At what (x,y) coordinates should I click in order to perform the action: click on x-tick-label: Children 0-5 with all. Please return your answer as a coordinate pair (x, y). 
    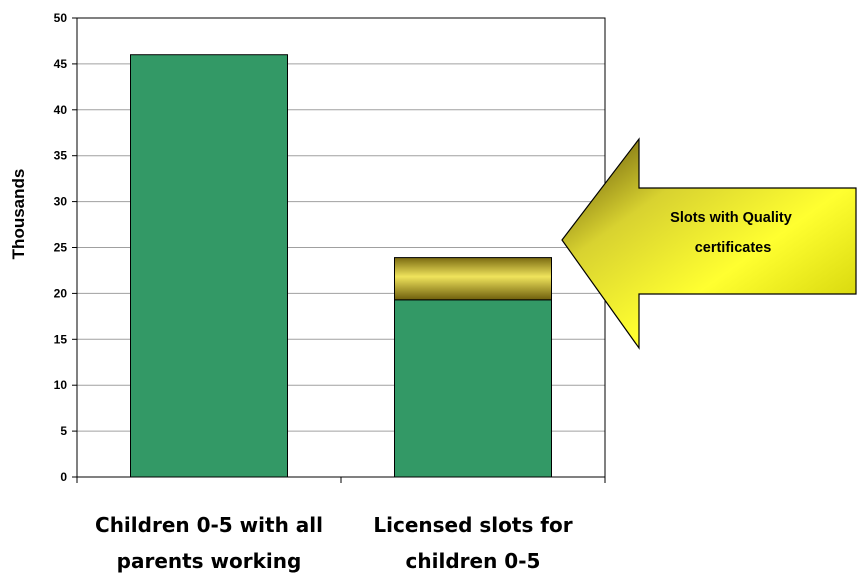
    Looking at the image, I should click on (209, 525).